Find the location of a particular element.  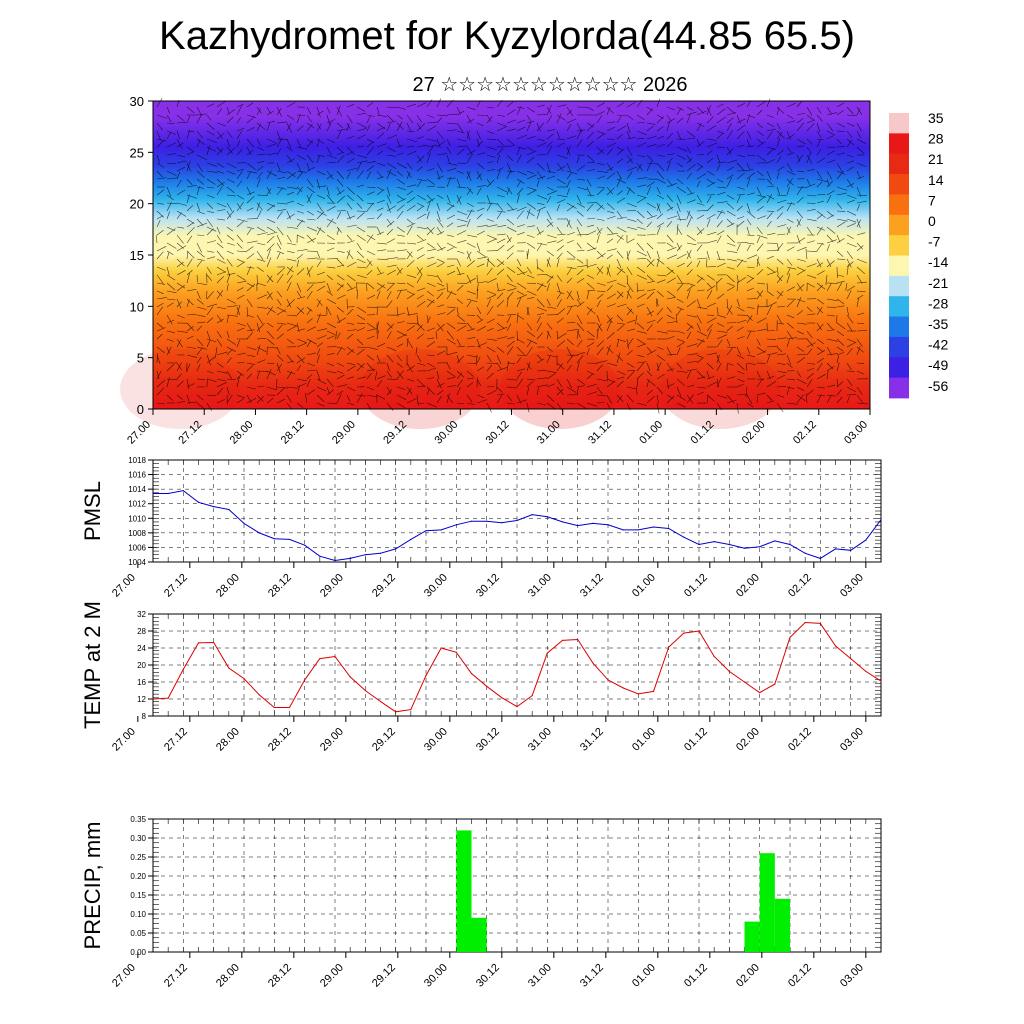

precip-x-tick-label: 30.12 is located at coordinates (488, 976).